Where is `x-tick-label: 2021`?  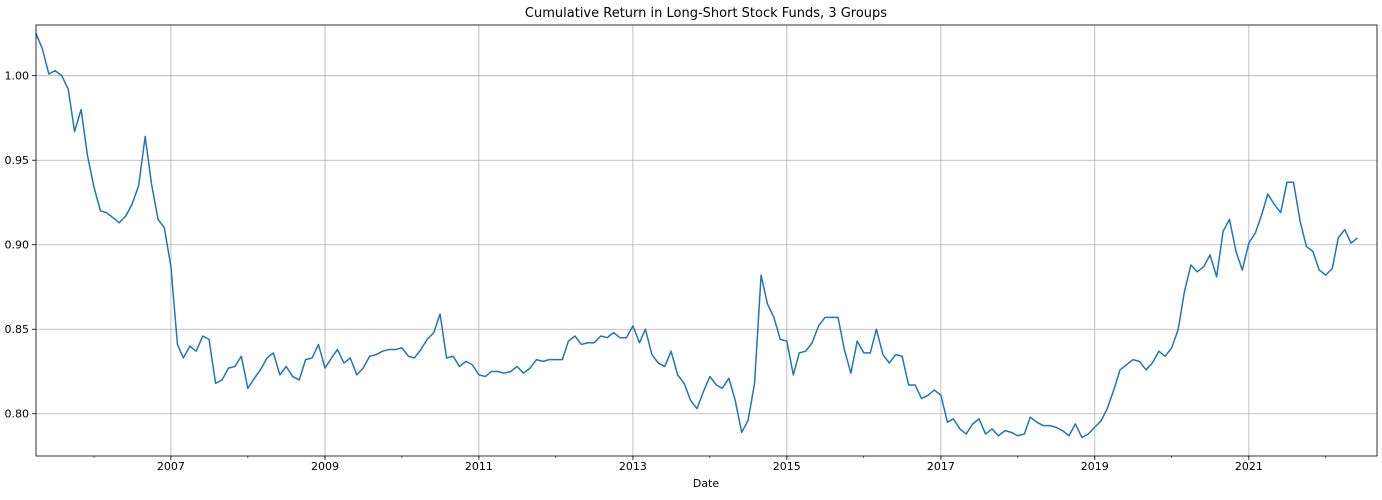 x-tick-label: 2021 is located at coordinates (1249, 466).